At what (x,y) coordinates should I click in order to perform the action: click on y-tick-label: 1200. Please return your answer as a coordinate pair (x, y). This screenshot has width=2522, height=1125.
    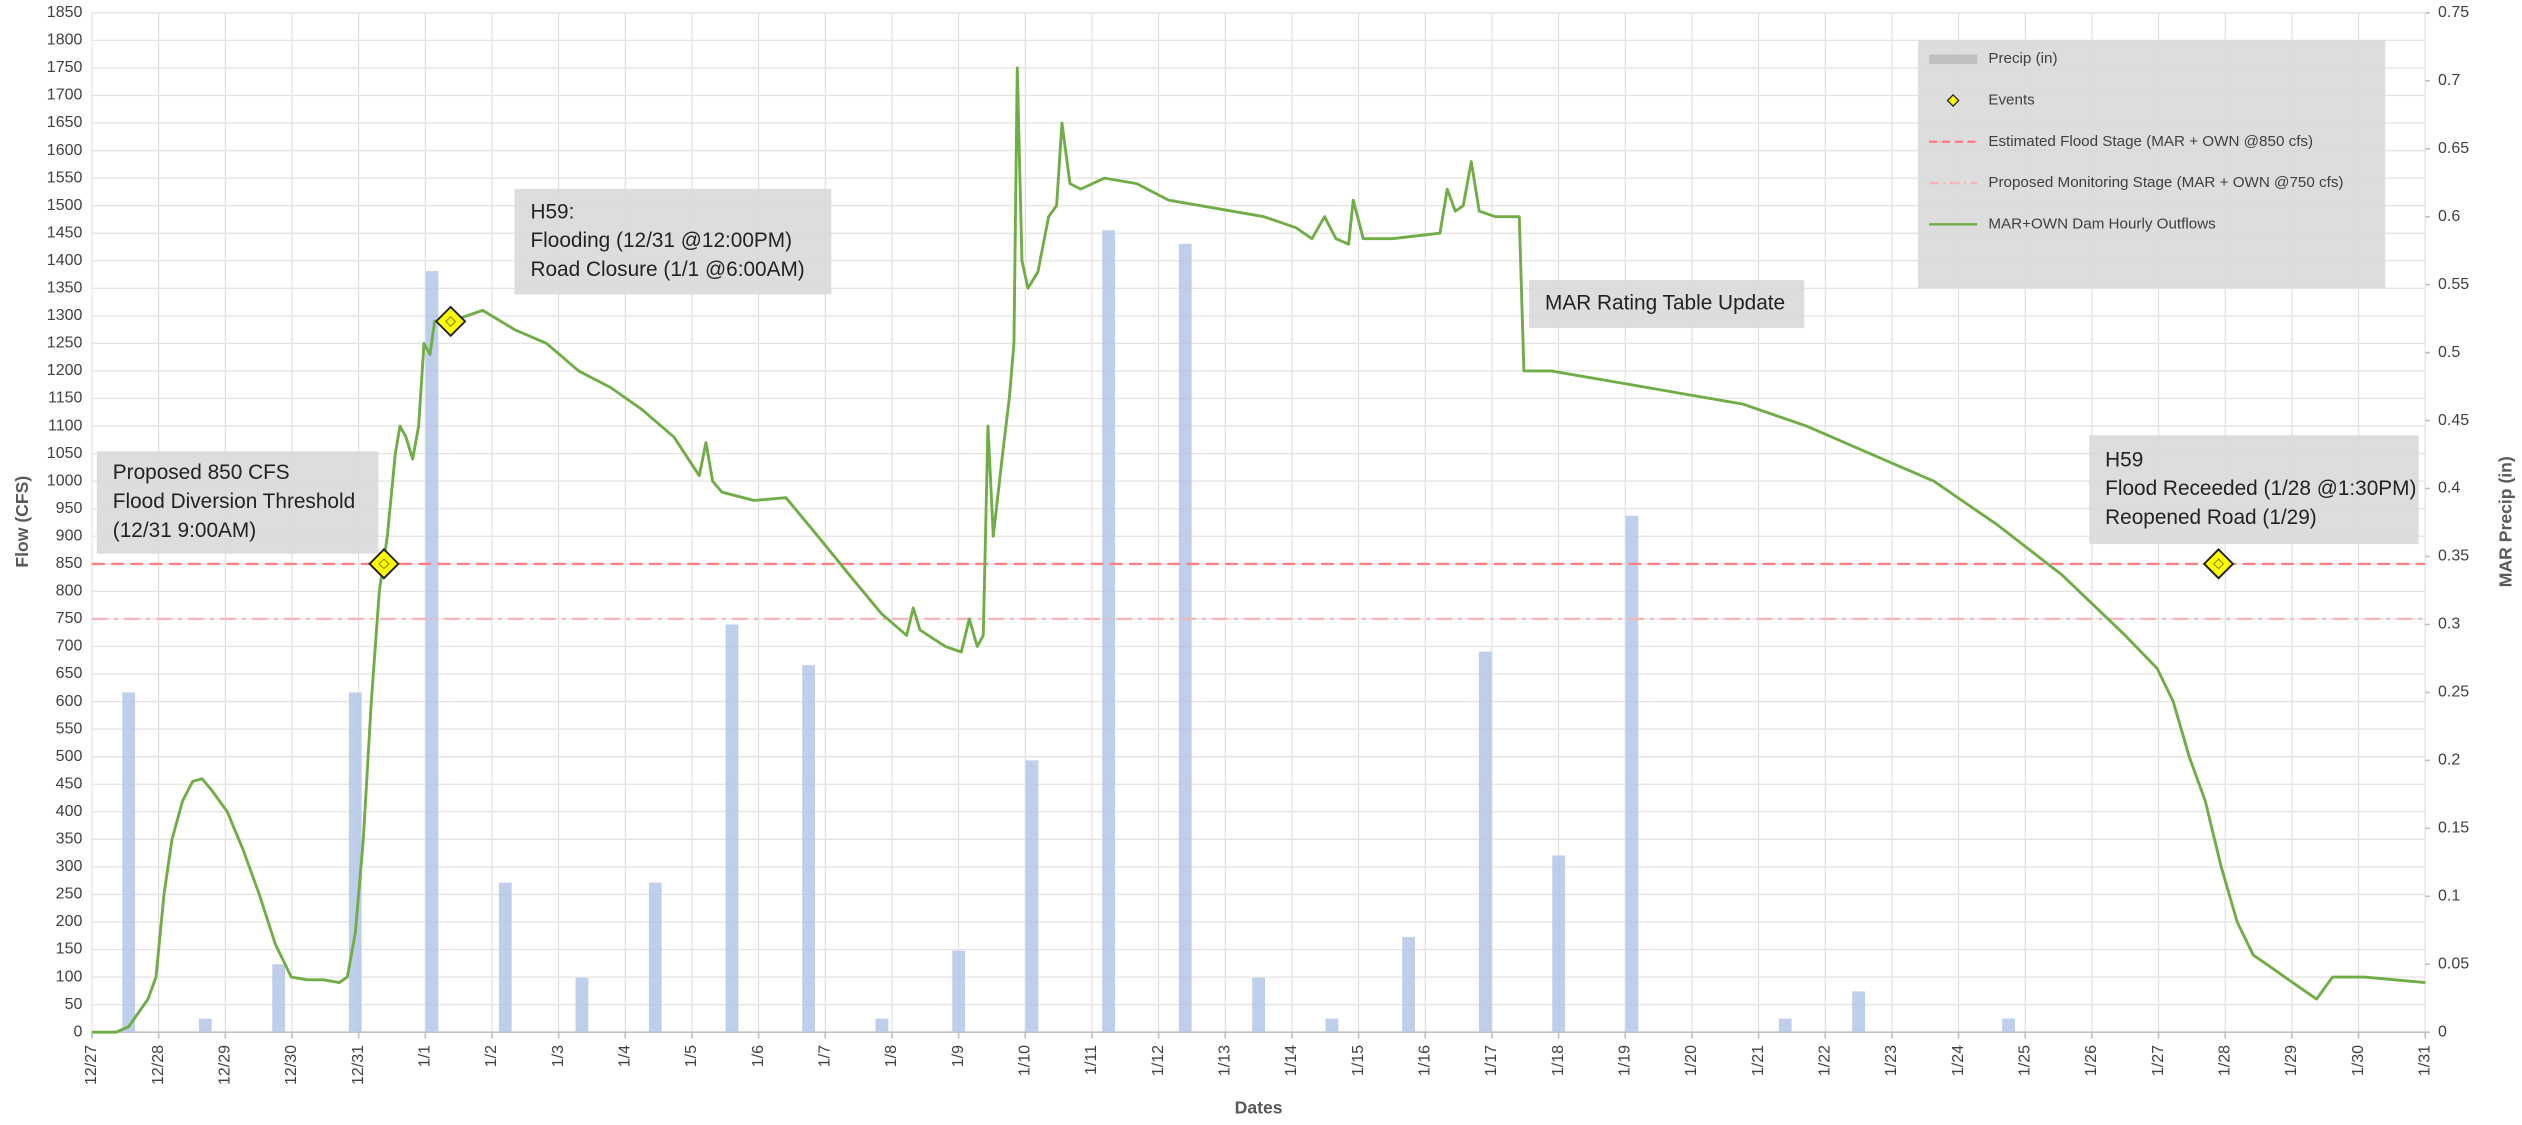
    Looking at the image, I should click on (65, 370).